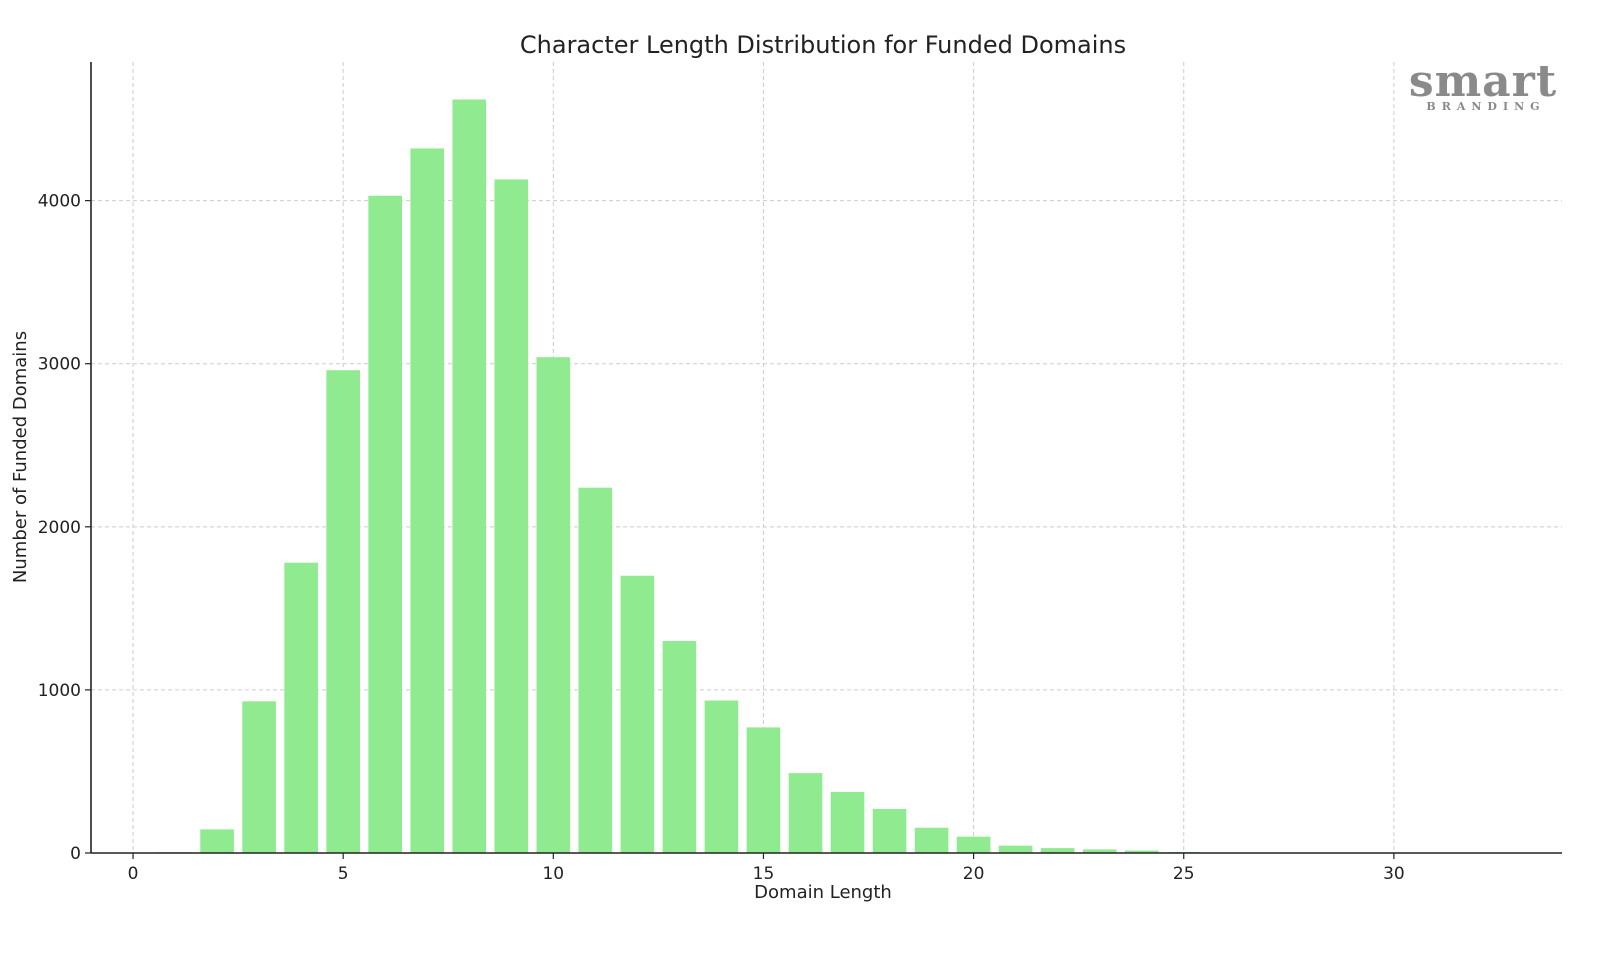 The image size is (1600, 954). Describe the element at coordinates (1394, 874) in the screenshot. I see `x-tick-label: 30` at that location.